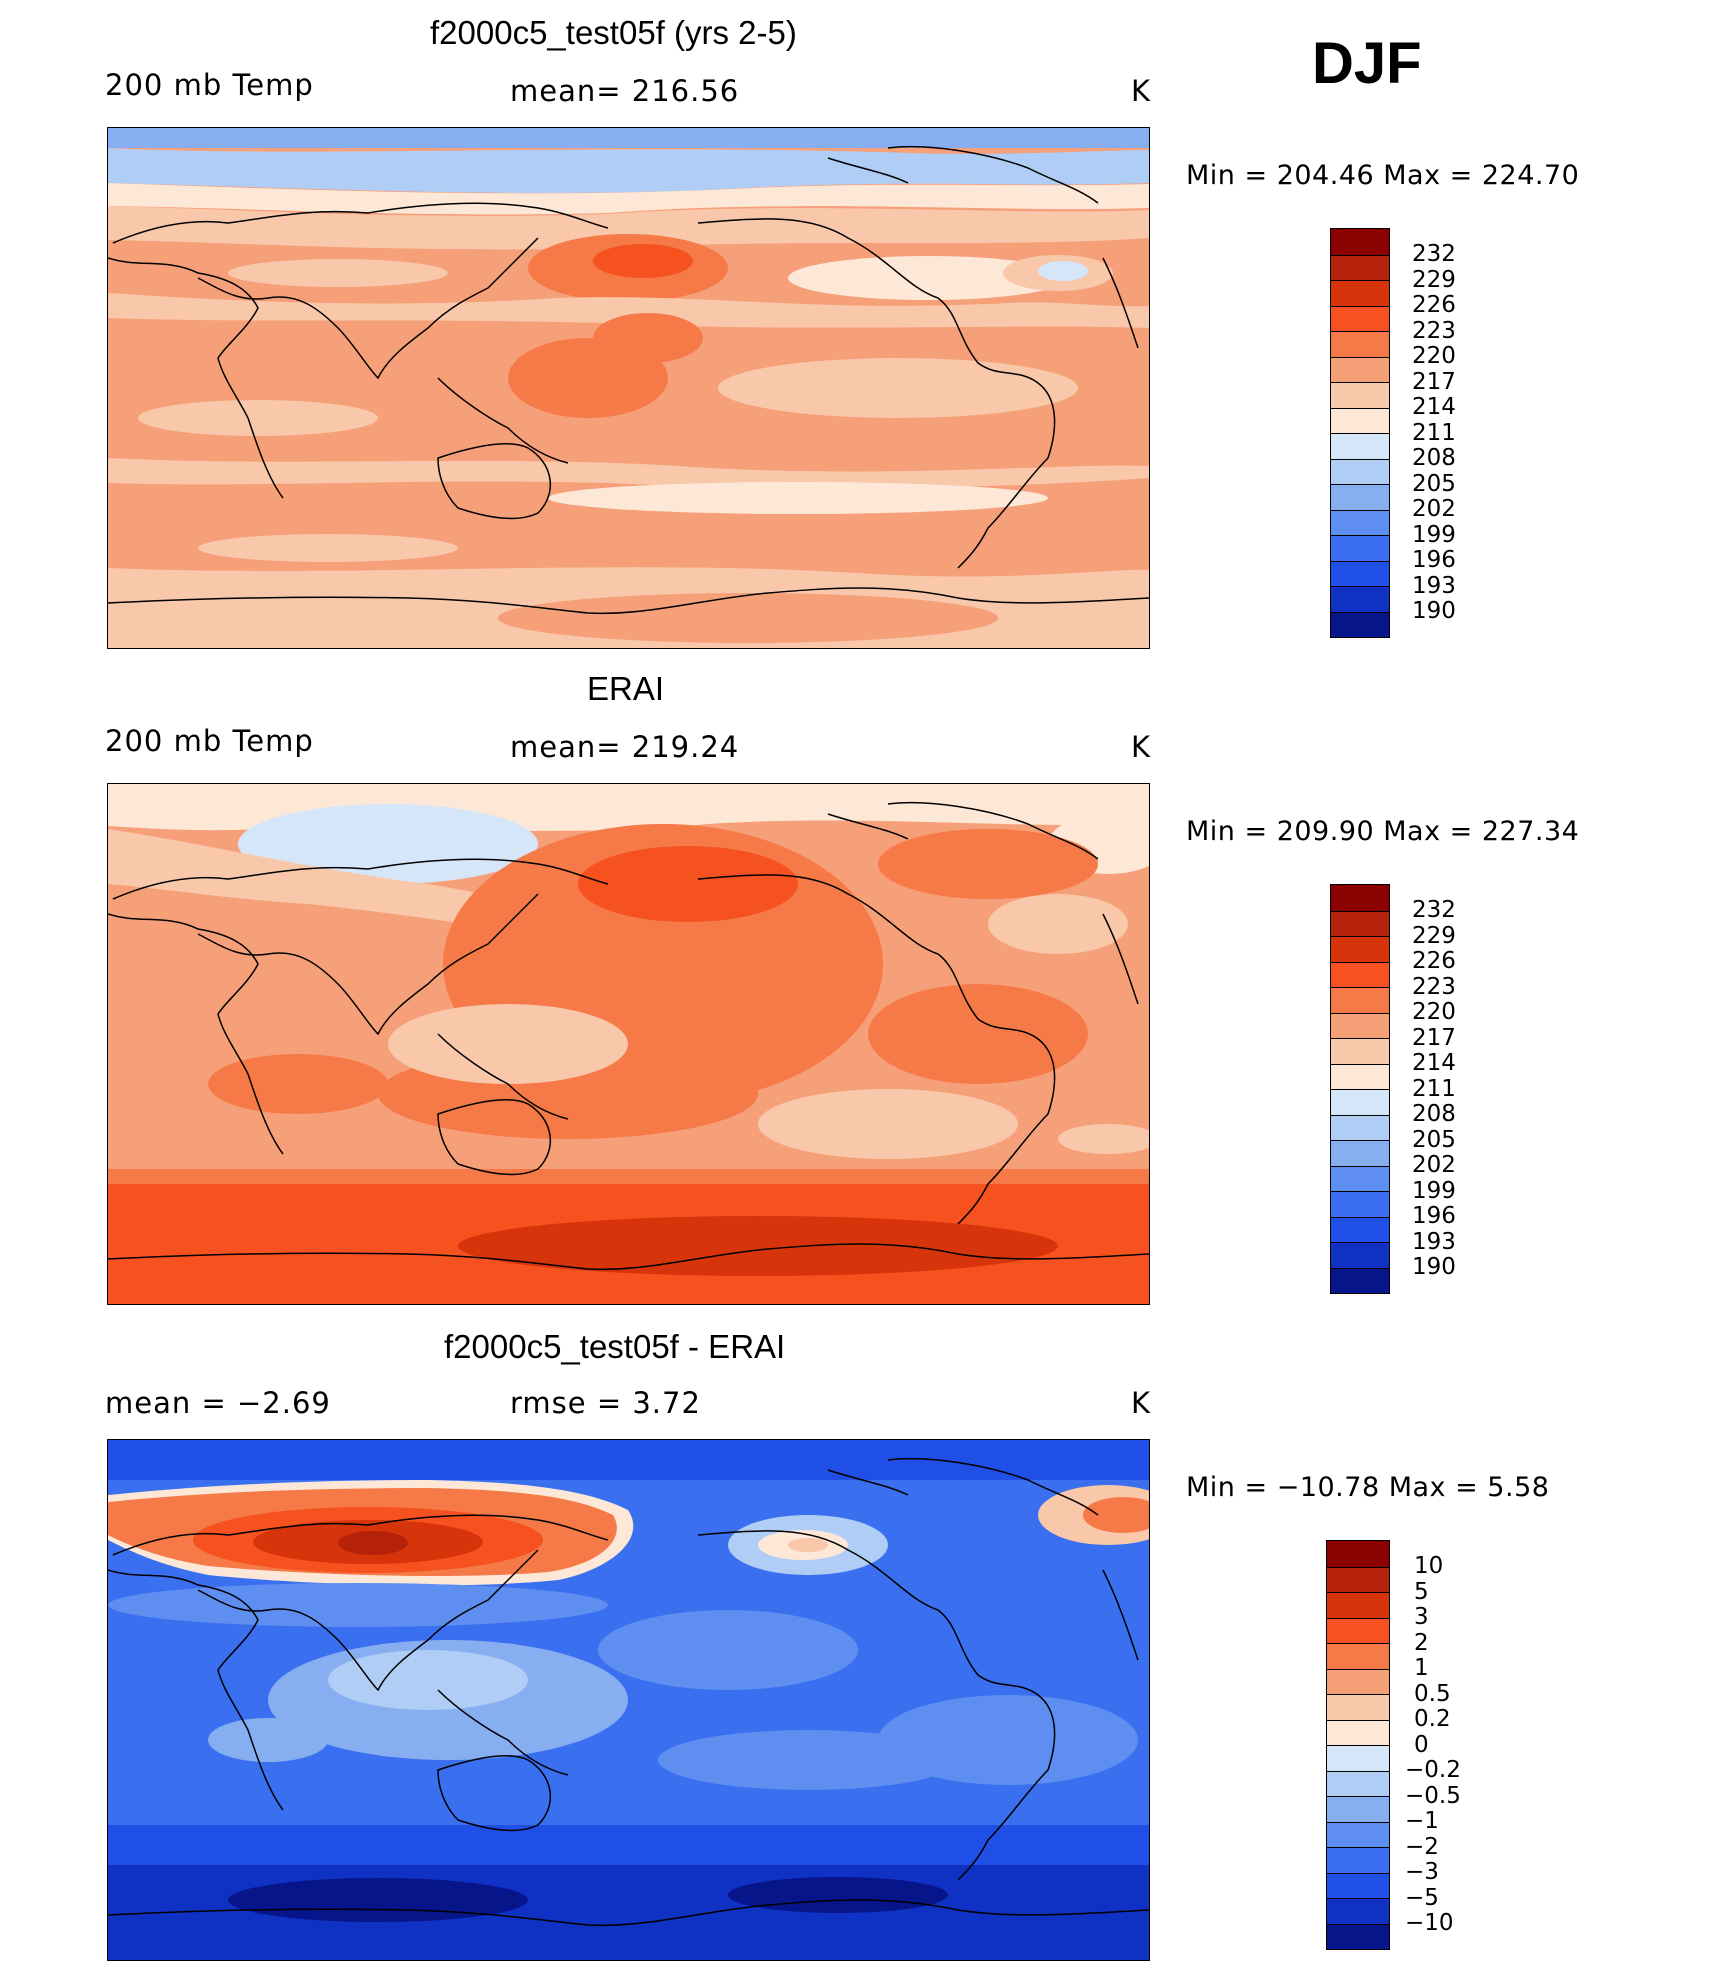 The image size is (1710, 1963). Describe the element at coordinates (628, 1036) in the screenshot. I see `panel2-coastlines` at that location.